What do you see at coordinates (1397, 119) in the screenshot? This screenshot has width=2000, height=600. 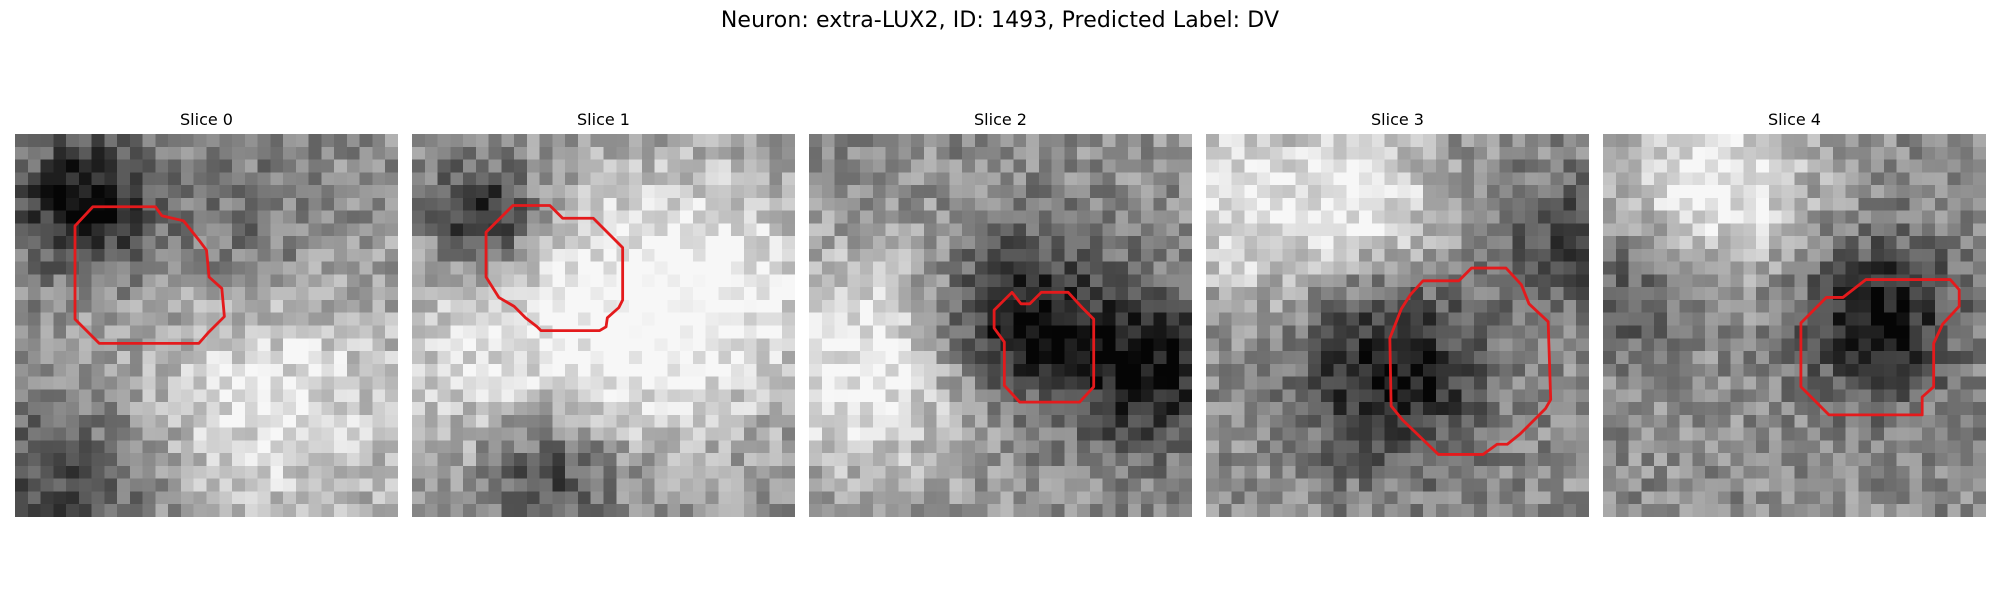 I see `slice-title: Slice 3` at bounding box center [1397, 119].